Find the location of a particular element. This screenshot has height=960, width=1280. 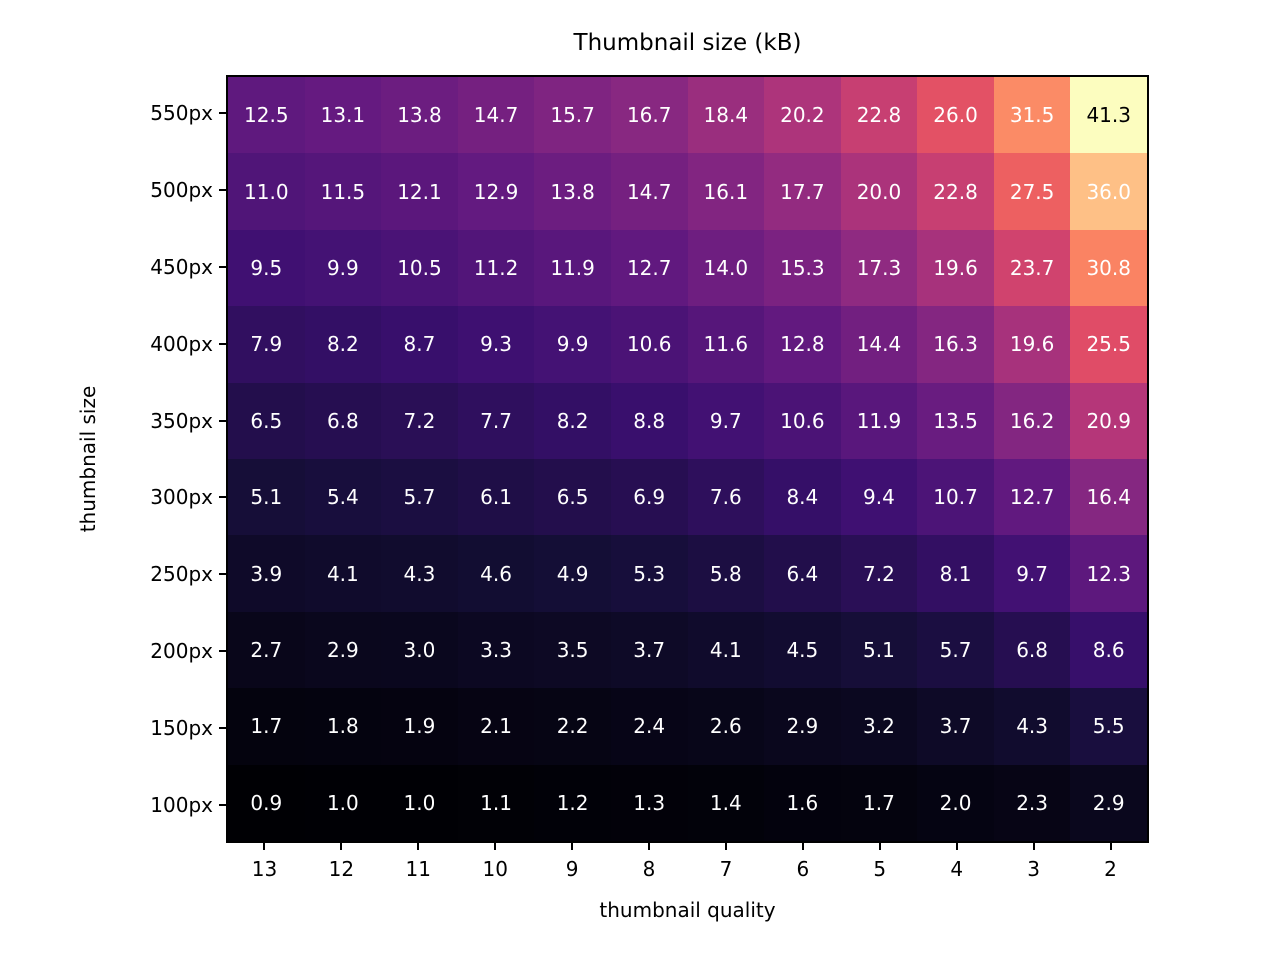

x-tick-label: 6 is located at coordinates (803, 869).